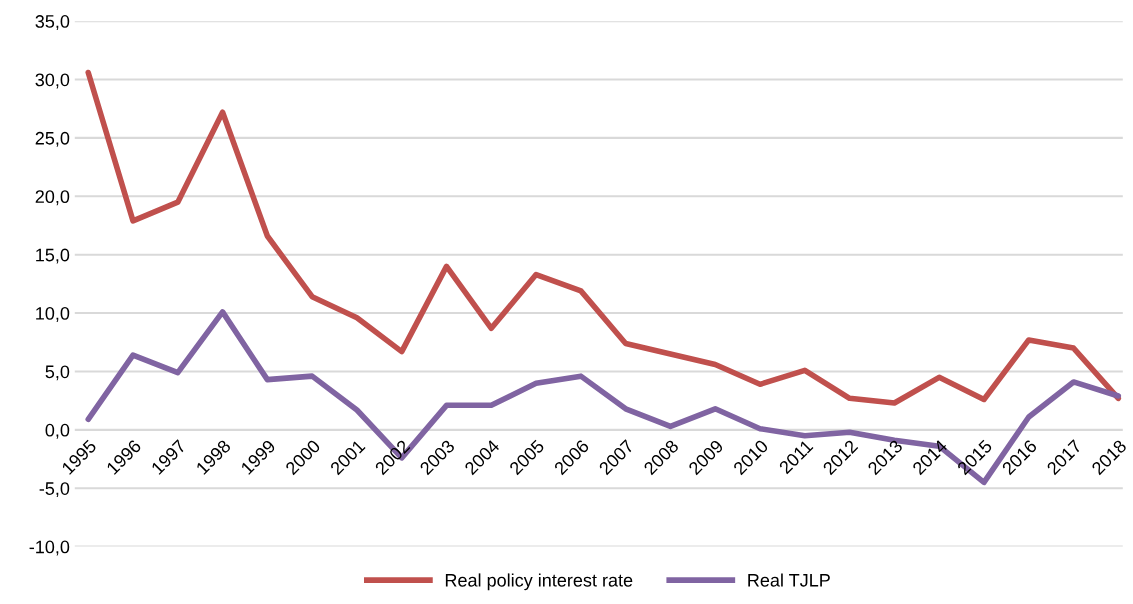 This screenshot has width=1133, height=604. Describe the element at coordinates (53, 314) in the screenshot. I see `y-tick-label: 10,0` at that location.